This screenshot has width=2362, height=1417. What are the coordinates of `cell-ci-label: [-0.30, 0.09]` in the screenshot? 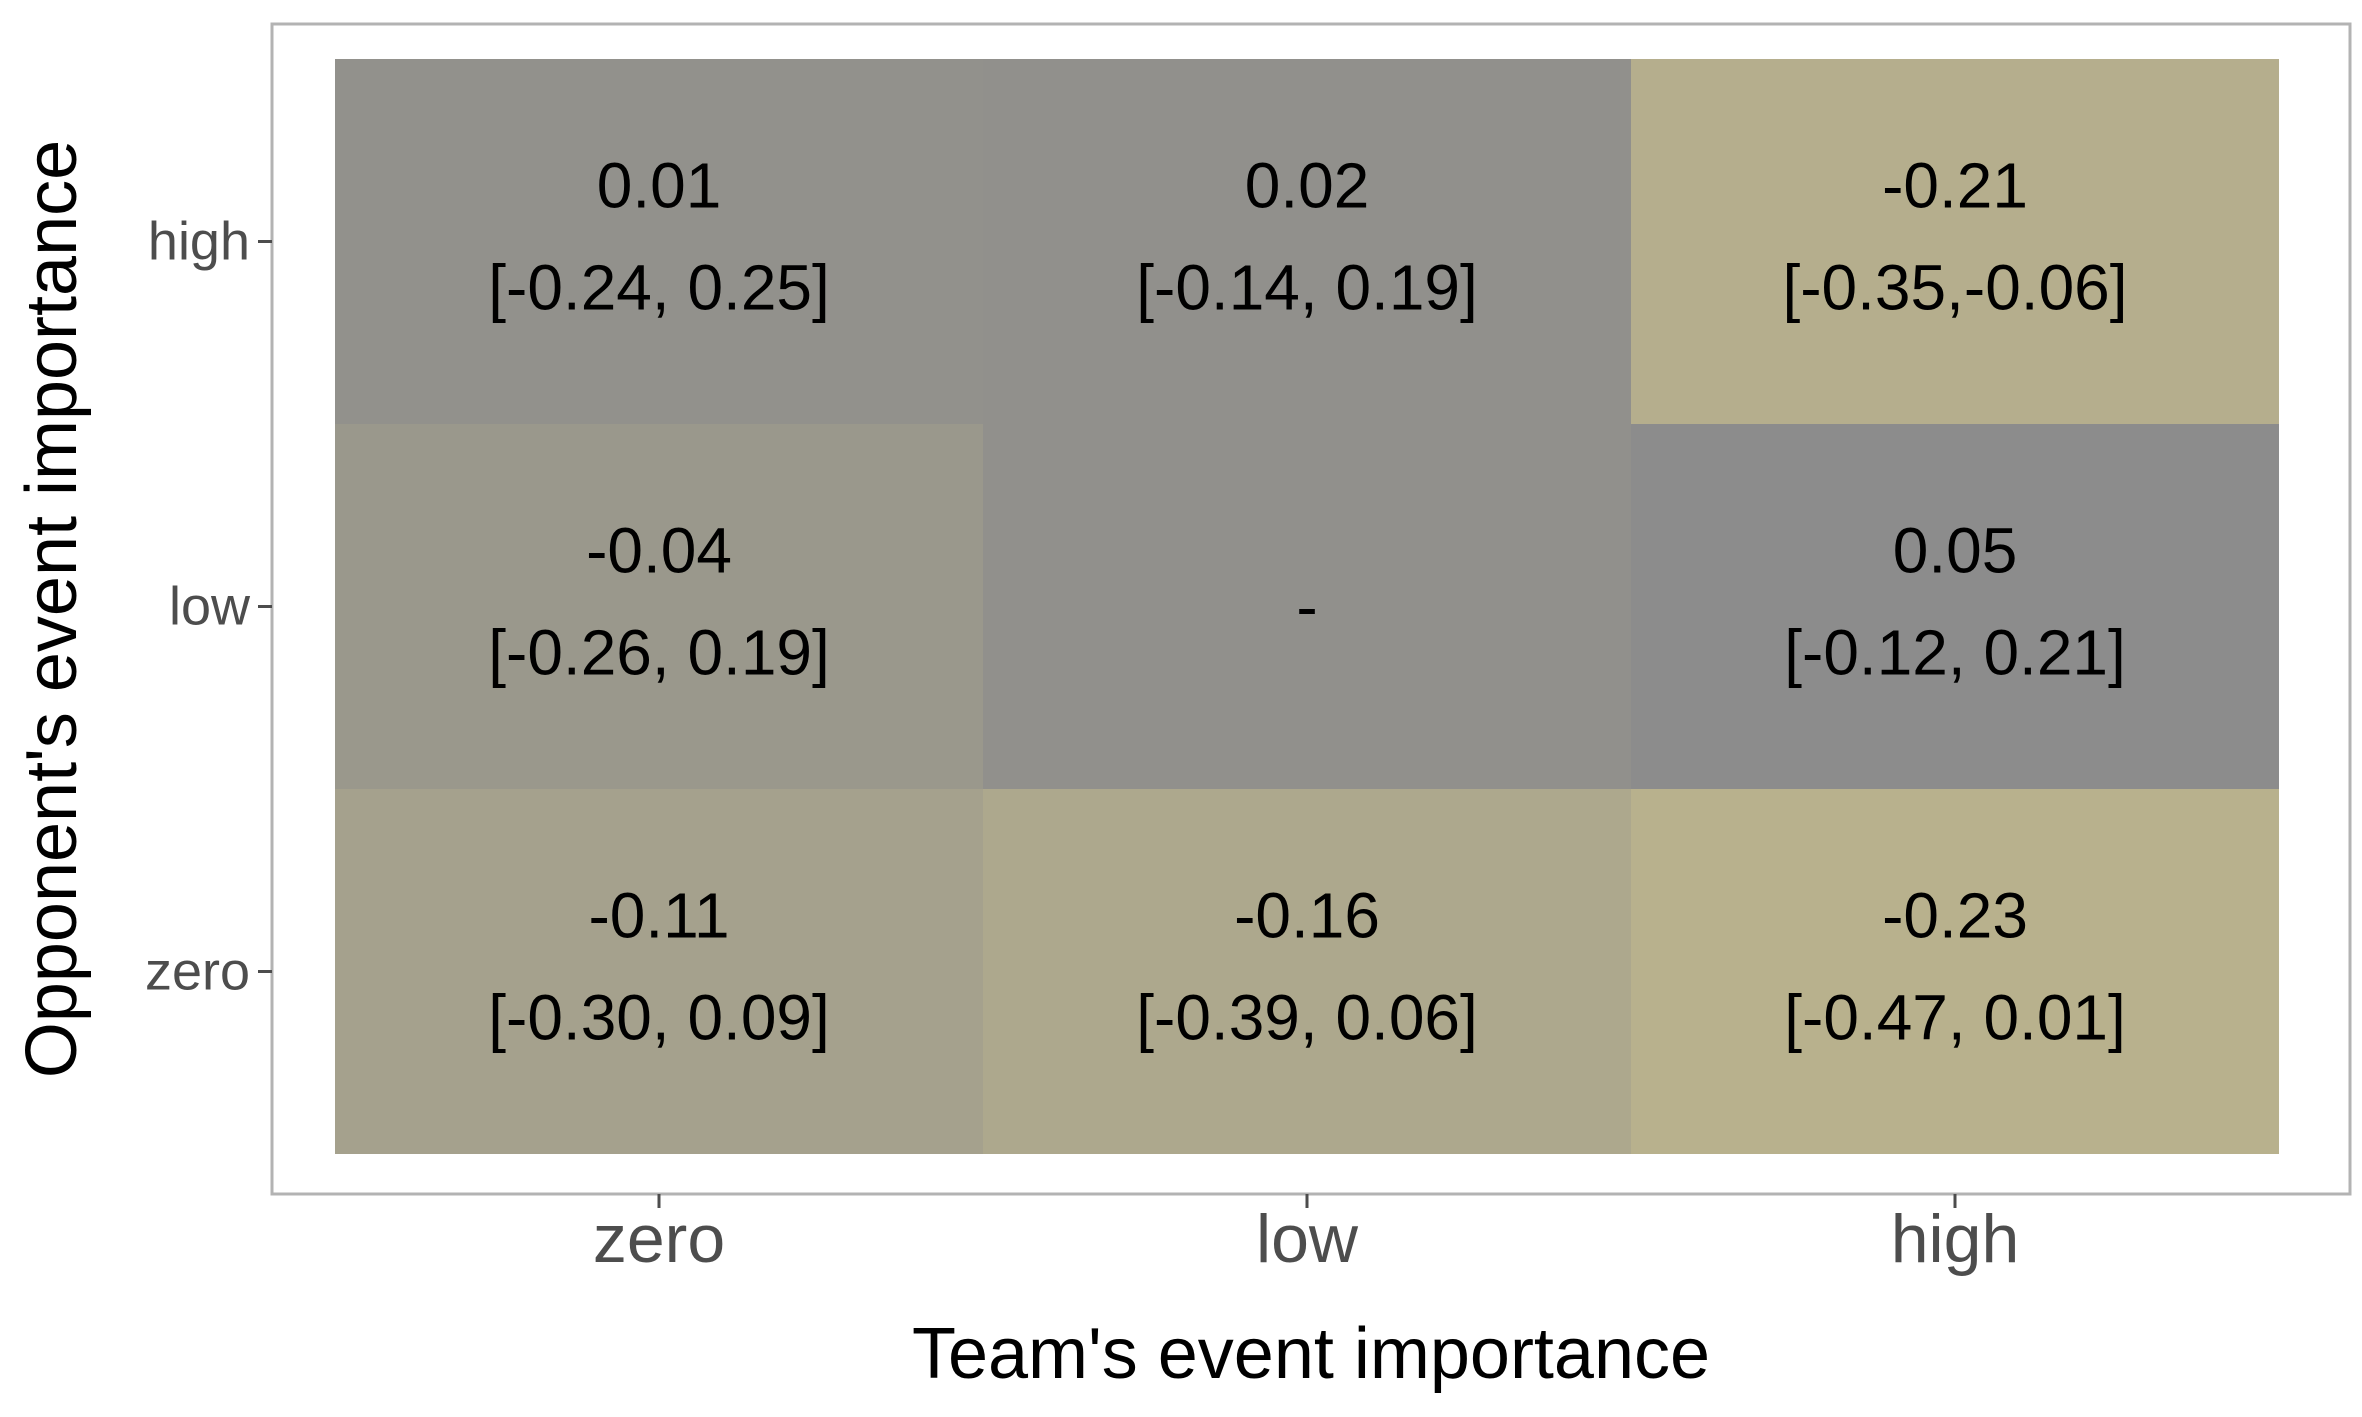 It's located at (659, 1018).